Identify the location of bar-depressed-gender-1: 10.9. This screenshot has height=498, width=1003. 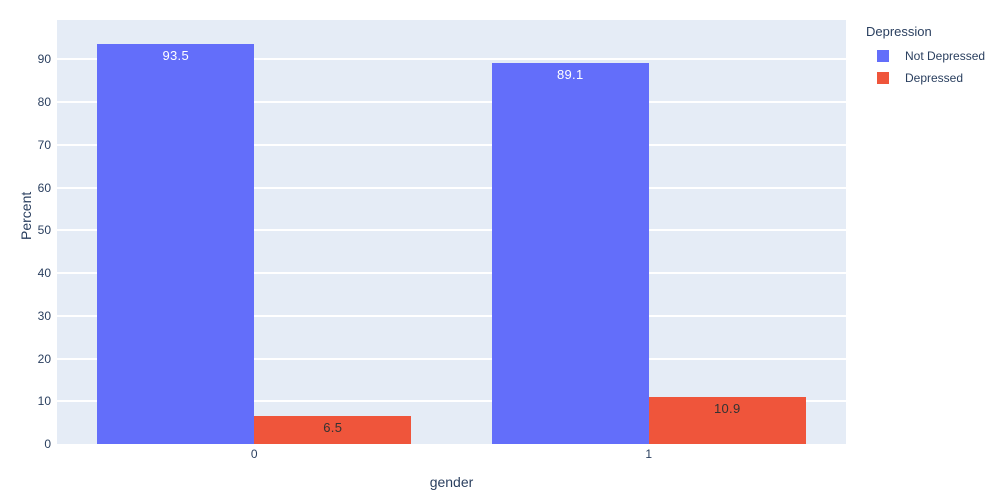
(727, 420).